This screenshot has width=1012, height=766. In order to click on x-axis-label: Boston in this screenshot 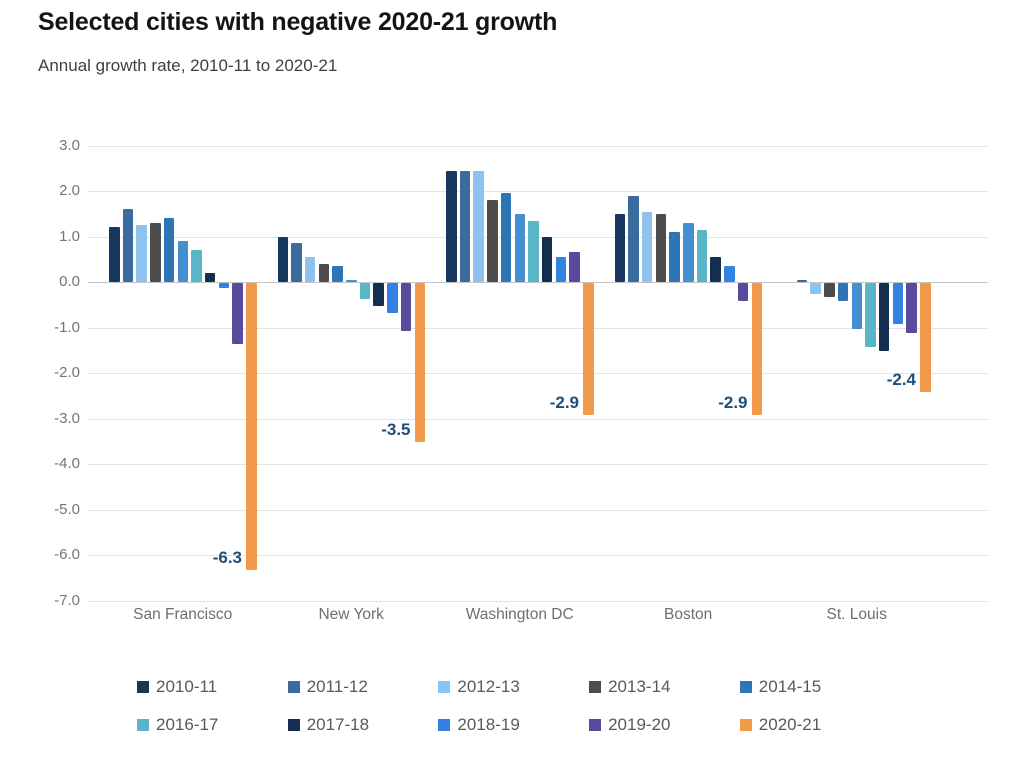, I will do `click(688, 614)`.